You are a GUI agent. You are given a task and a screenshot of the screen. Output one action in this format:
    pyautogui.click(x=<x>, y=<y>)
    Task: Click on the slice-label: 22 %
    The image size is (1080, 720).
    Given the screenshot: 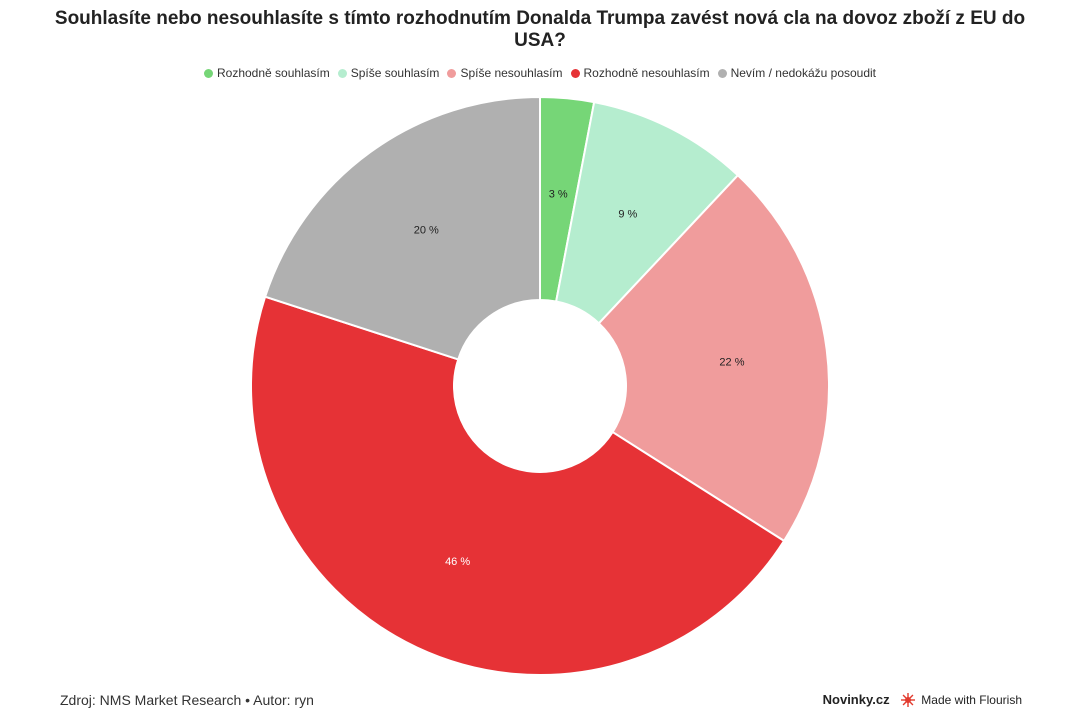 What is the action you would take?
    pyautogui.click(x=731, y=363)
    